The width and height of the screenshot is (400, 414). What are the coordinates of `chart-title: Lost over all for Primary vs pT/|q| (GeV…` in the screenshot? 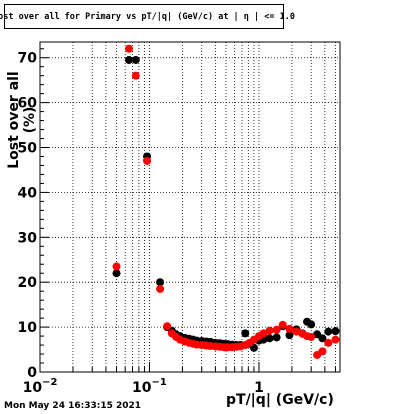 It's located at (147, 16).